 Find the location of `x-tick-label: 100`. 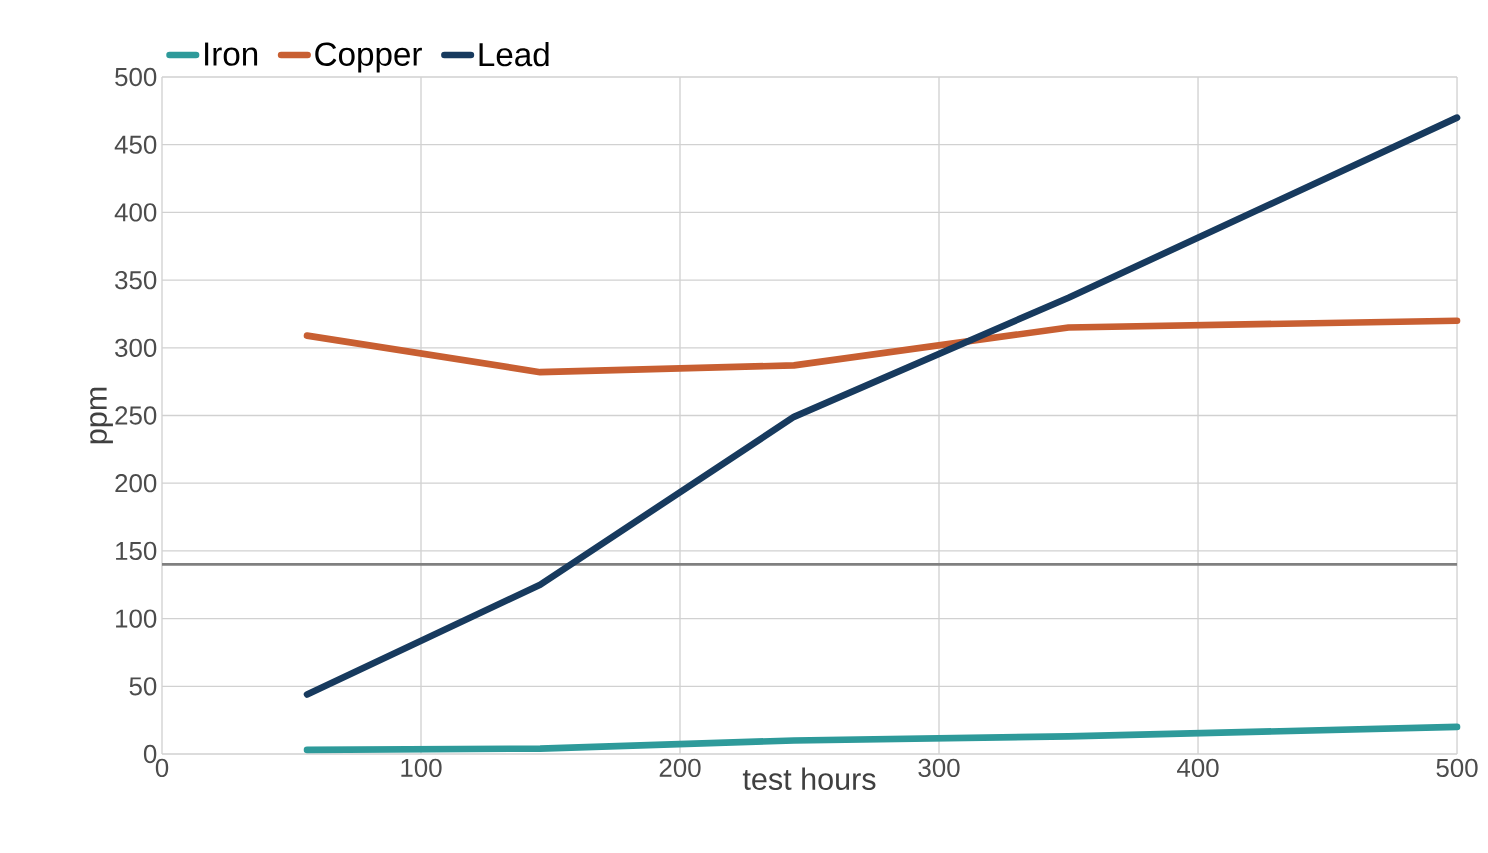

x-tick-label: 100 is located at coordinates (421, 768).